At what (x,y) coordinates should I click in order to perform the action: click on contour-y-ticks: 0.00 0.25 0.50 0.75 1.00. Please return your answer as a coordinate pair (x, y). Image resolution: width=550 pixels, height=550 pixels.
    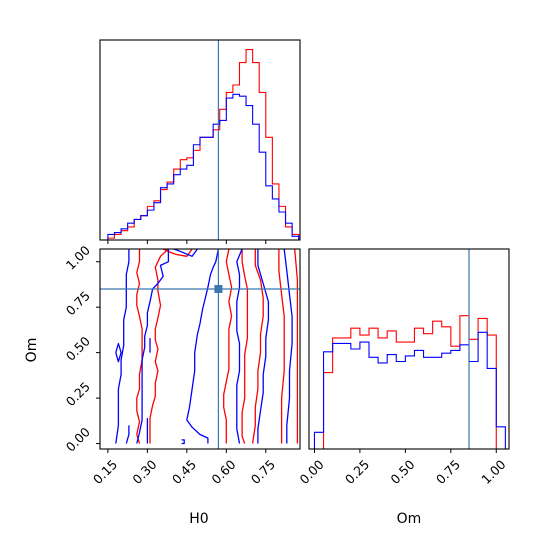
    Looking at the image, I should click on (81, 348).